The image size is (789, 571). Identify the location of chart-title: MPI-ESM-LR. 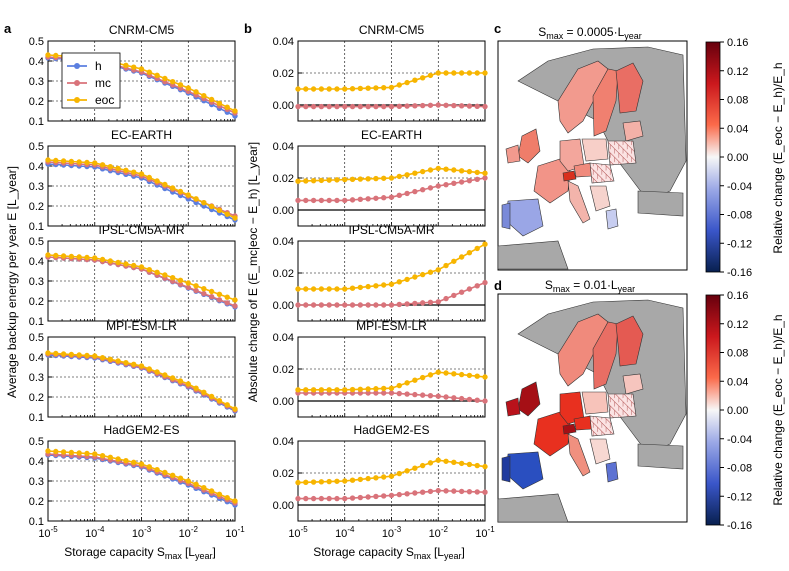
(141, 326).